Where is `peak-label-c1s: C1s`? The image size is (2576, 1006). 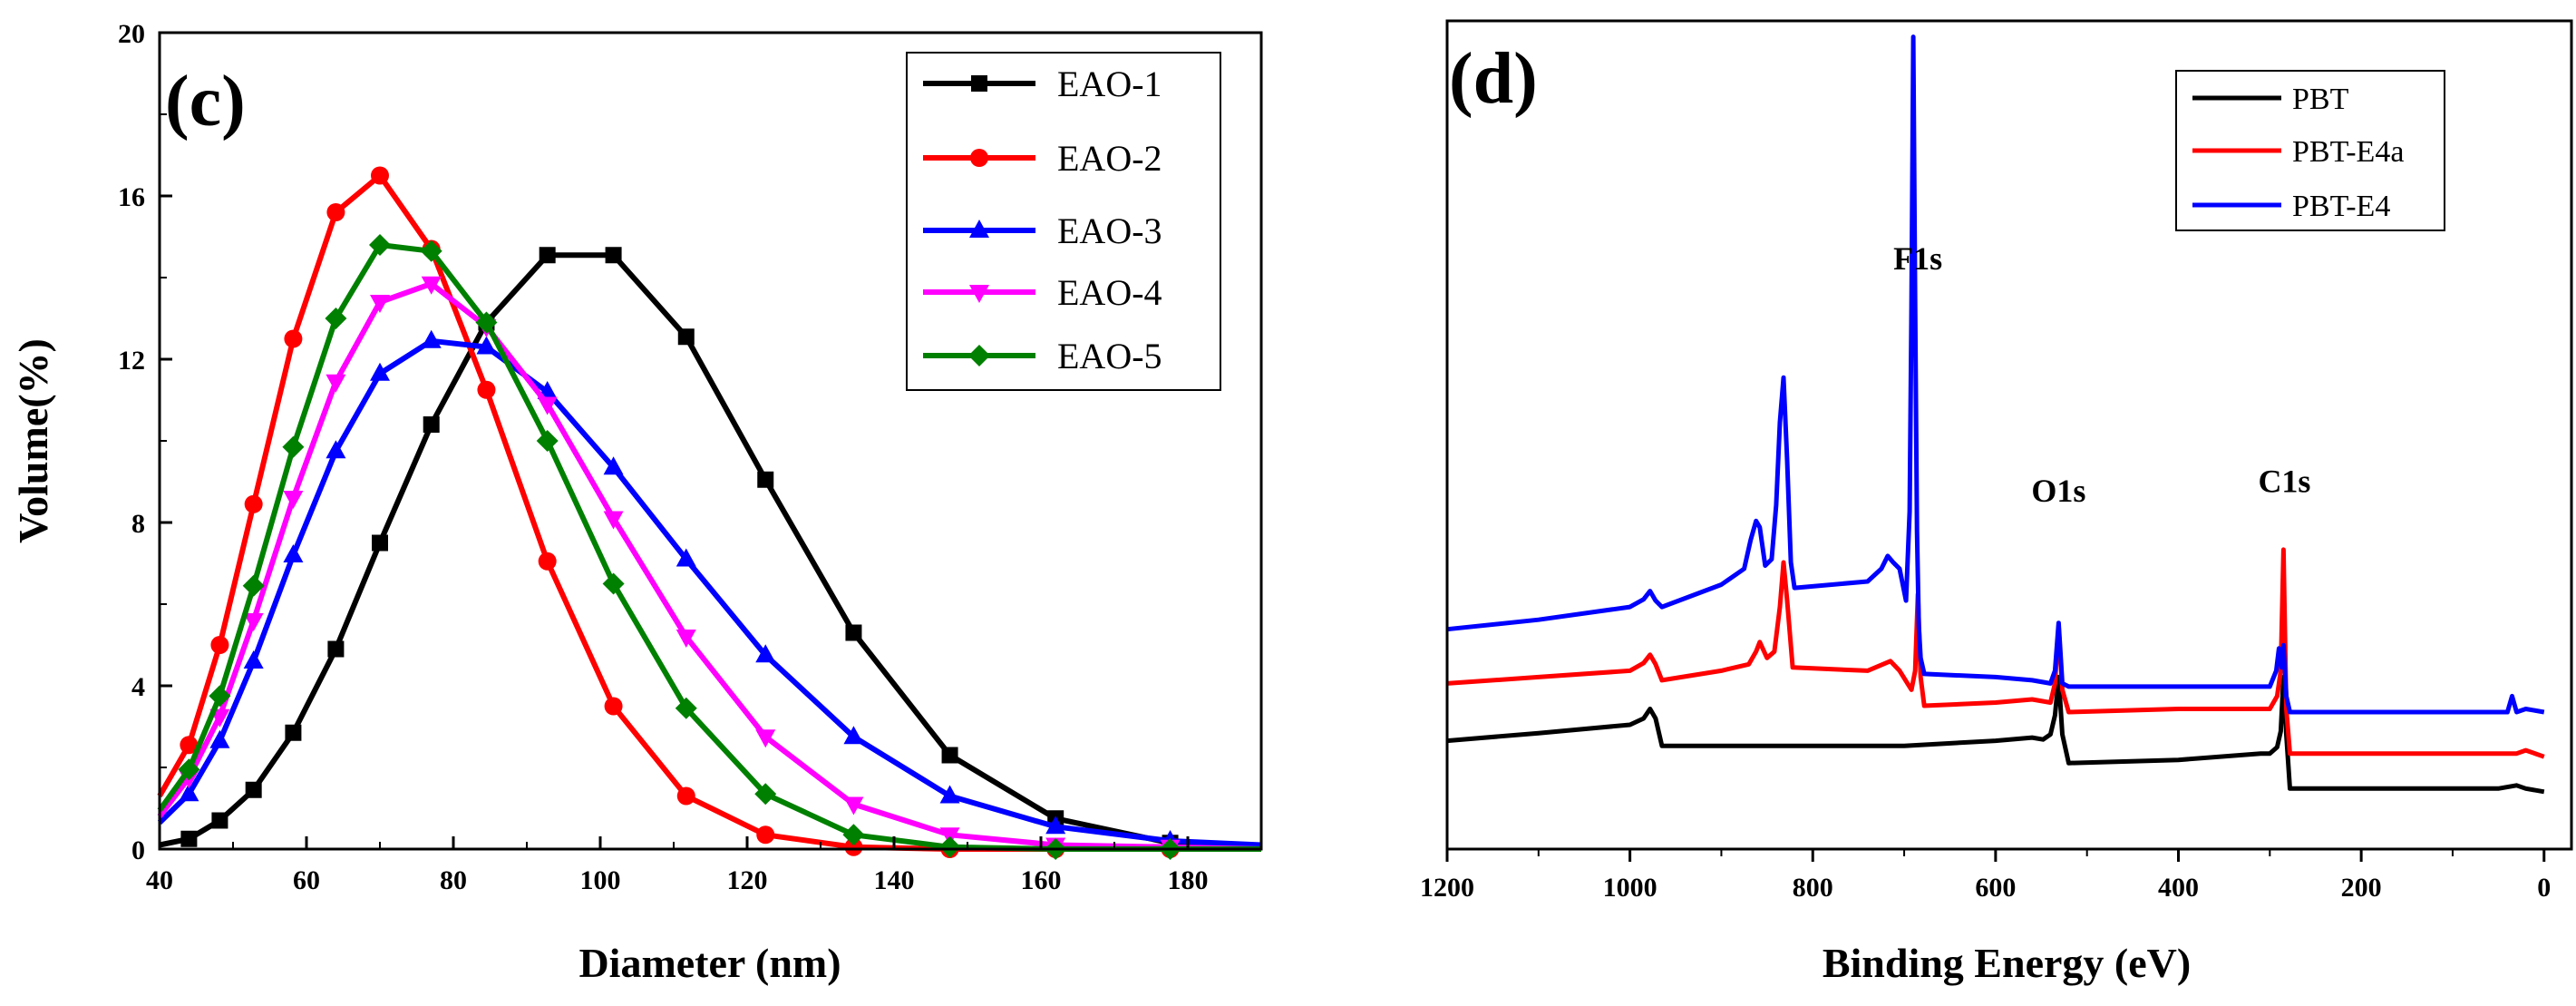 peak-label-c1s: C1s is located at coordinates (2284, 482).